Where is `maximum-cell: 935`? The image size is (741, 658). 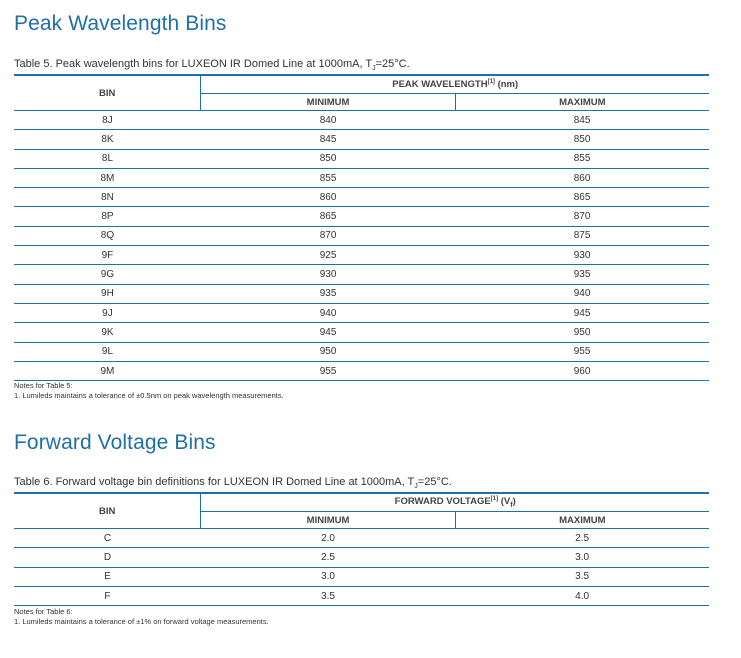 maximum-cell: 935 is located at coordinates (582, 274).